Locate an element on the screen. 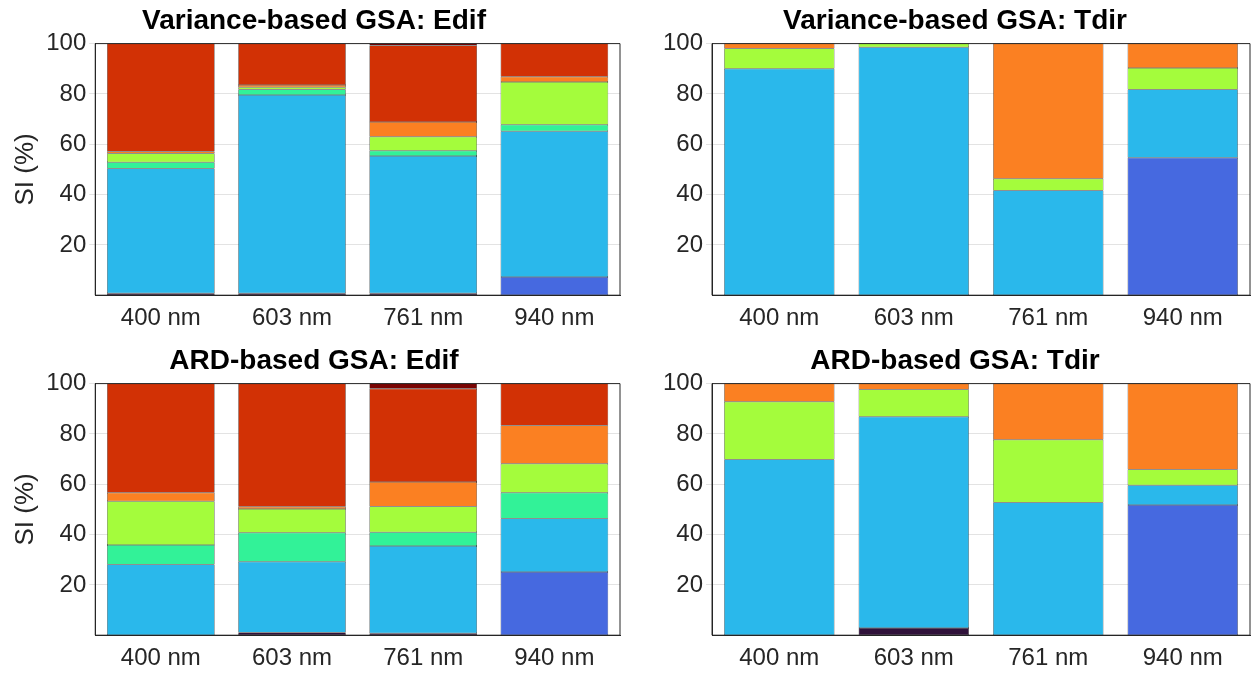  chart-title: ARD-based GSA: Edif is located at coordinates (314, 359).